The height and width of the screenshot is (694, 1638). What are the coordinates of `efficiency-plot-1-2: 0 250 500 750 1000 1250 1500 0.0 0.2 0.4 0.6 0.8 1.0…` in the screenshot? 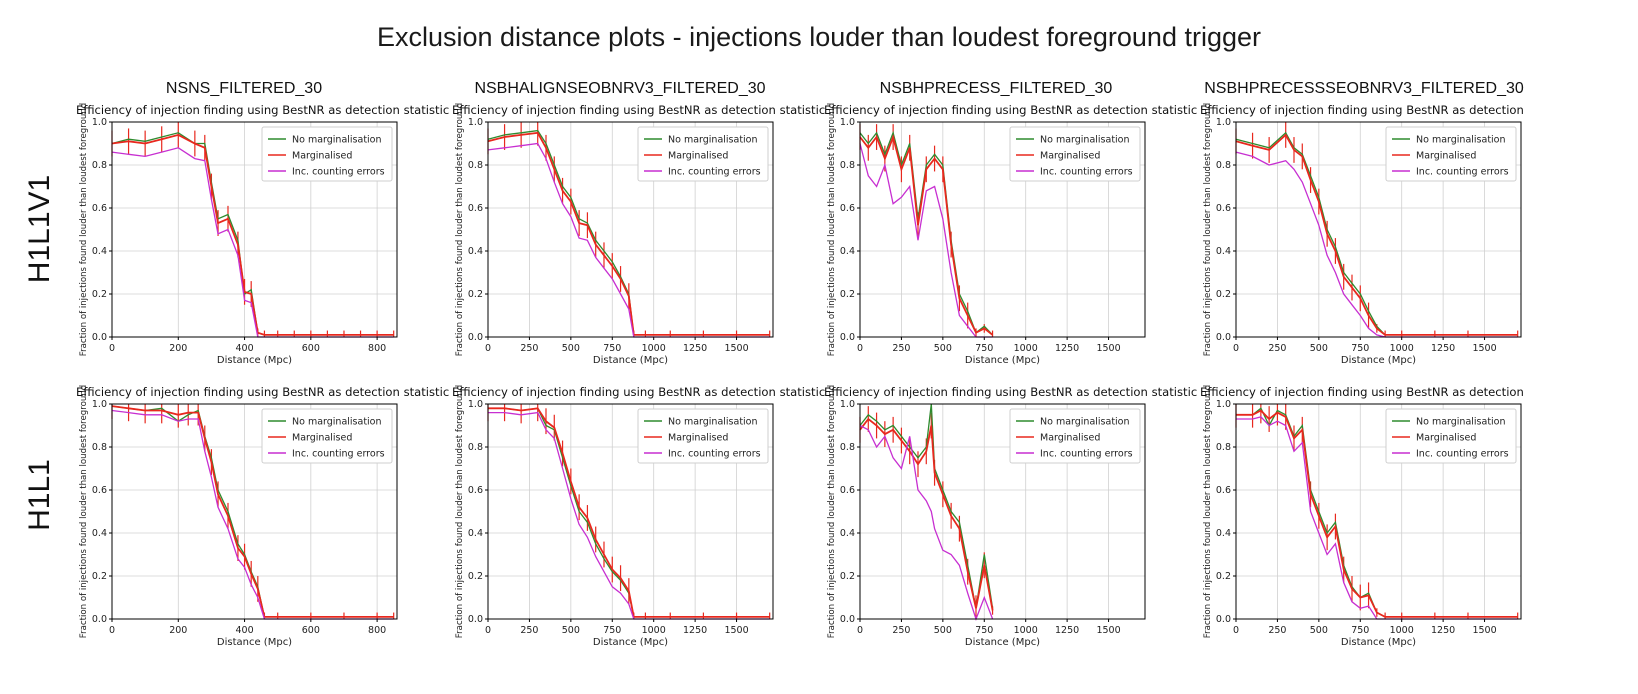 It's located at (1010, 516).